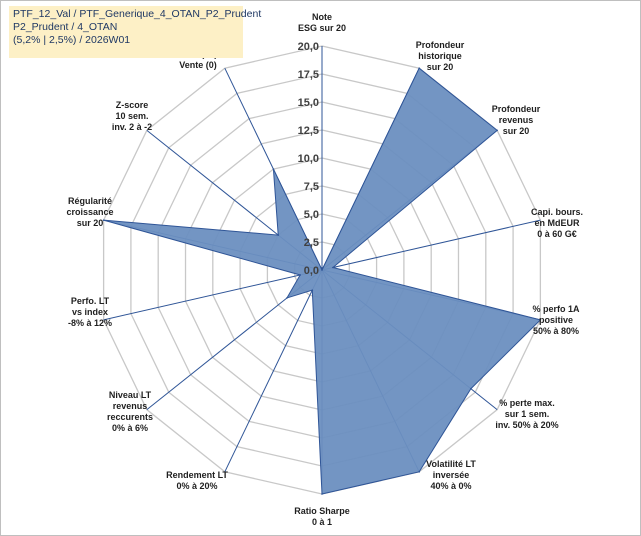 This screenshot has height=536, width=641. What do you see at coordinates (130, 417) in the screenshot?
I see `axis-label-line: reccurents` at bounding box center [130, 417].